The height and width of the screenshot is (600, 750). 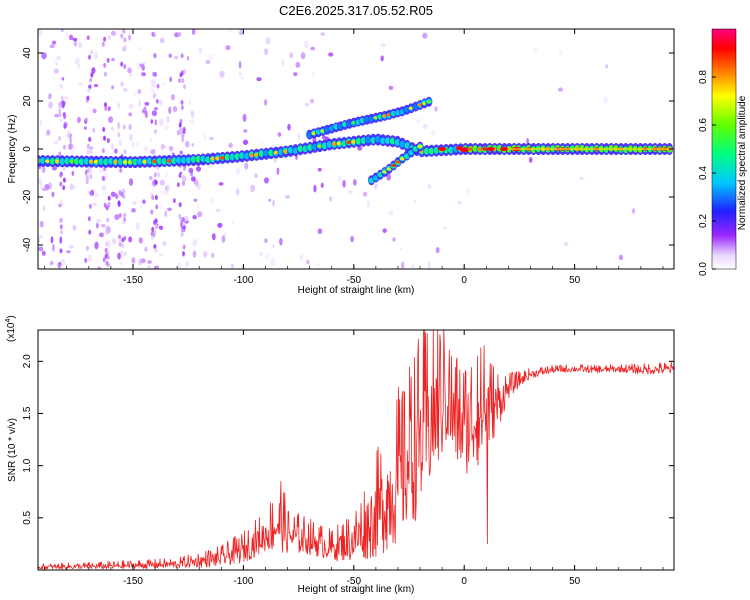 I want to click on y-tick-label: 1.5, so click(x=27, y=413).